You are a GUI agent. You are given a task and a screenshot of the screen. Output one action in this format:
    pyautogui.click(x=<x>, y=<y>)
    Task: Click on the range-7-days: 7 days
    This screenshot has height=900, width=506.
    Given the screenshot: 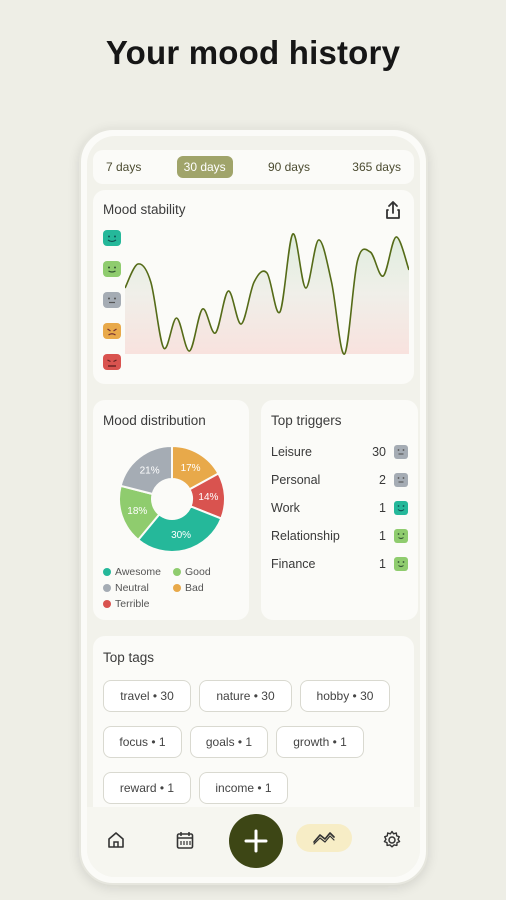 What is the action you would take?
    pyautogui.click(x=124, y=167)
    